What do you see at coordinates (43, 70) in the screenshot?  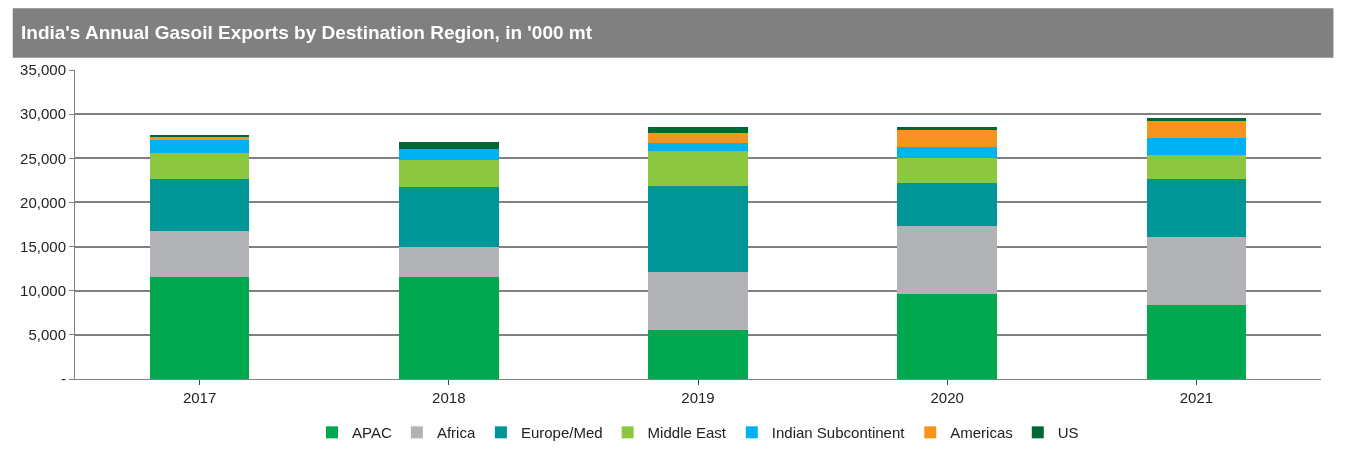 I see `y-tick-label: 35,000` at bounding box center [43, 70].